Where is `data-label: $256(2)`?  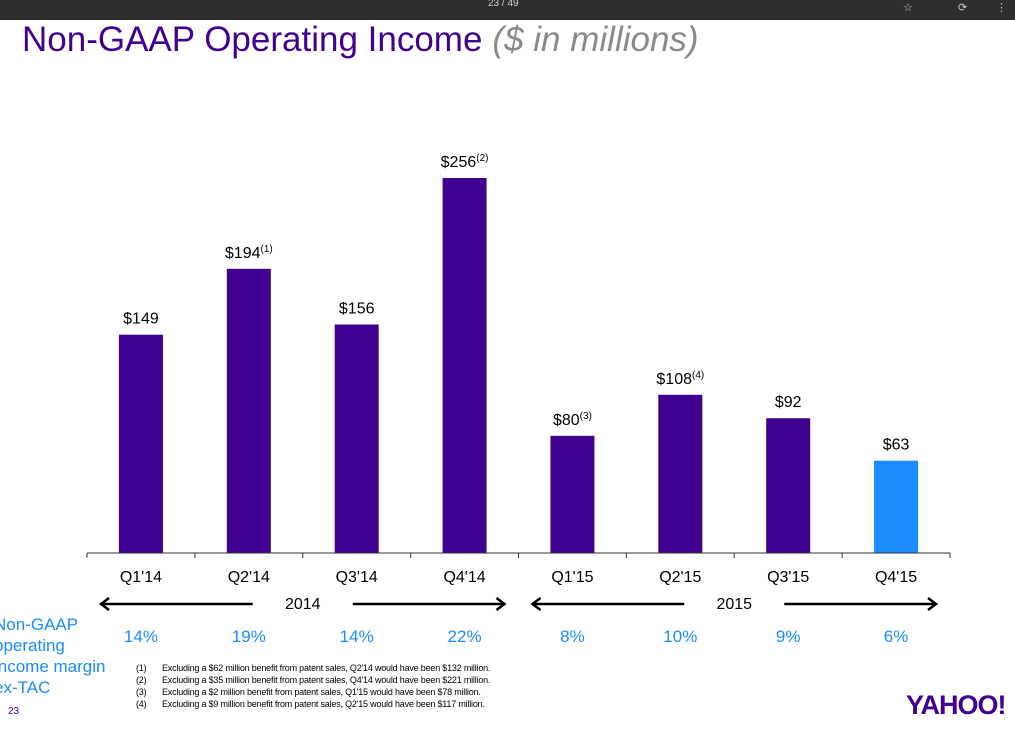
data-label: $256(2) is located at coordinates (465, 162).